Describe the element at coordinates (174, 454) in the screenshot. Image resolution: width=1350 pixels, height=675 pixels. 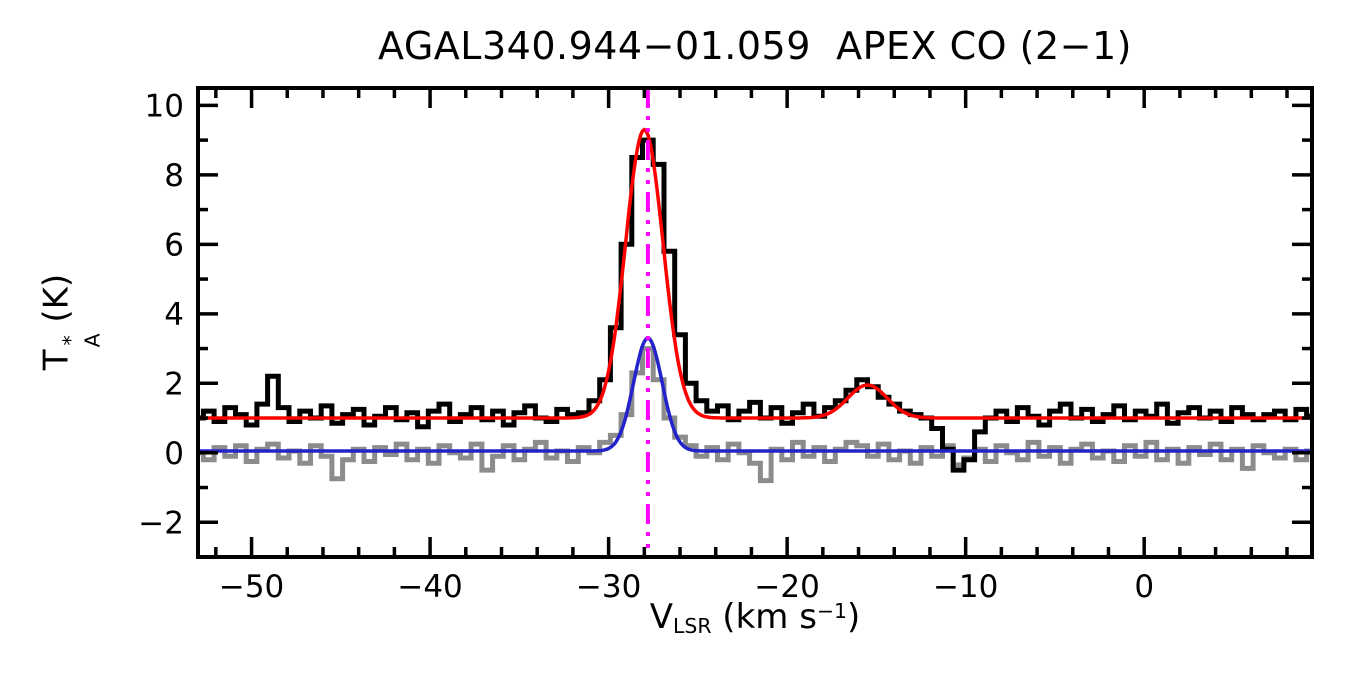
I see `y-tick-label: 0` at that location.